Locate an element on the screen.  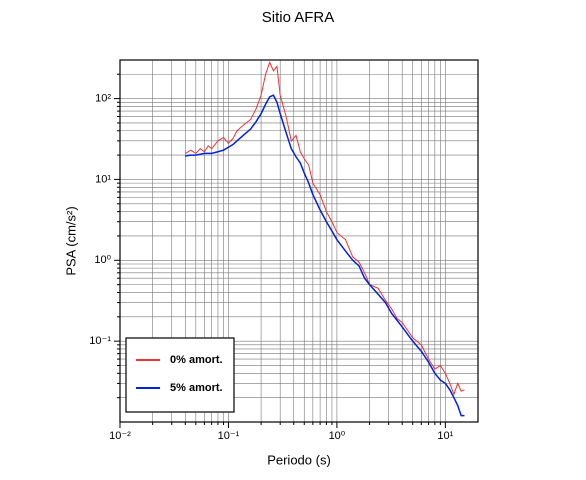
y-axis-label: PSA (cm/s²) is located at coordinates (70, 240).